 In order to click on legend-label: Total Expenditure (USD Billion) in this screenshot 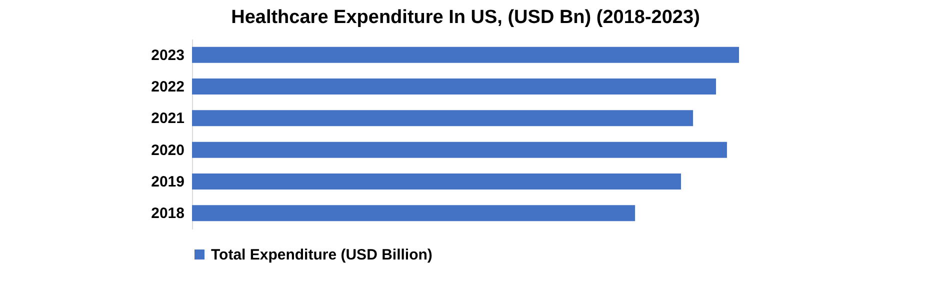, I will do `click(321, 255)`.